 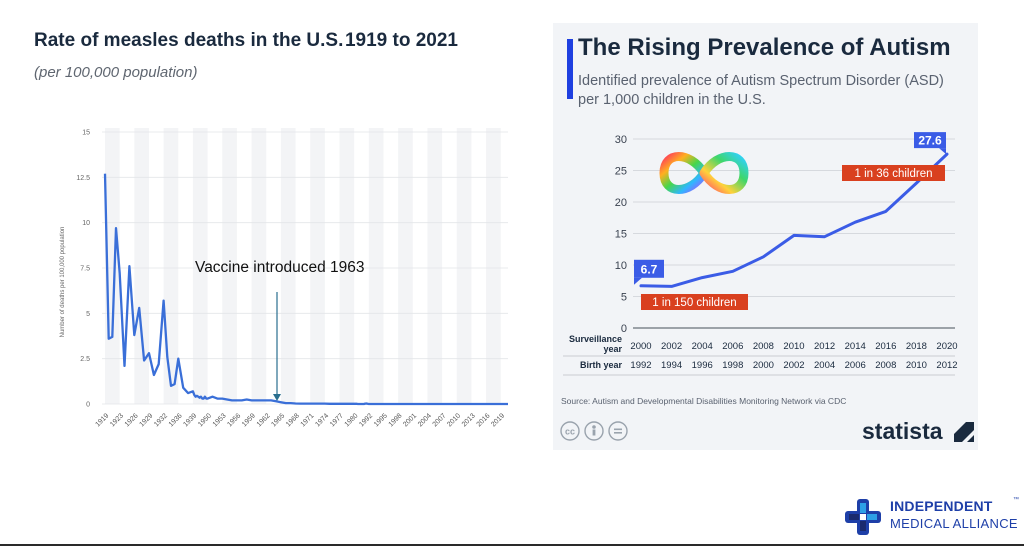 I want to click on autism-y-tick-label: 30, so click(x=621, y=140).